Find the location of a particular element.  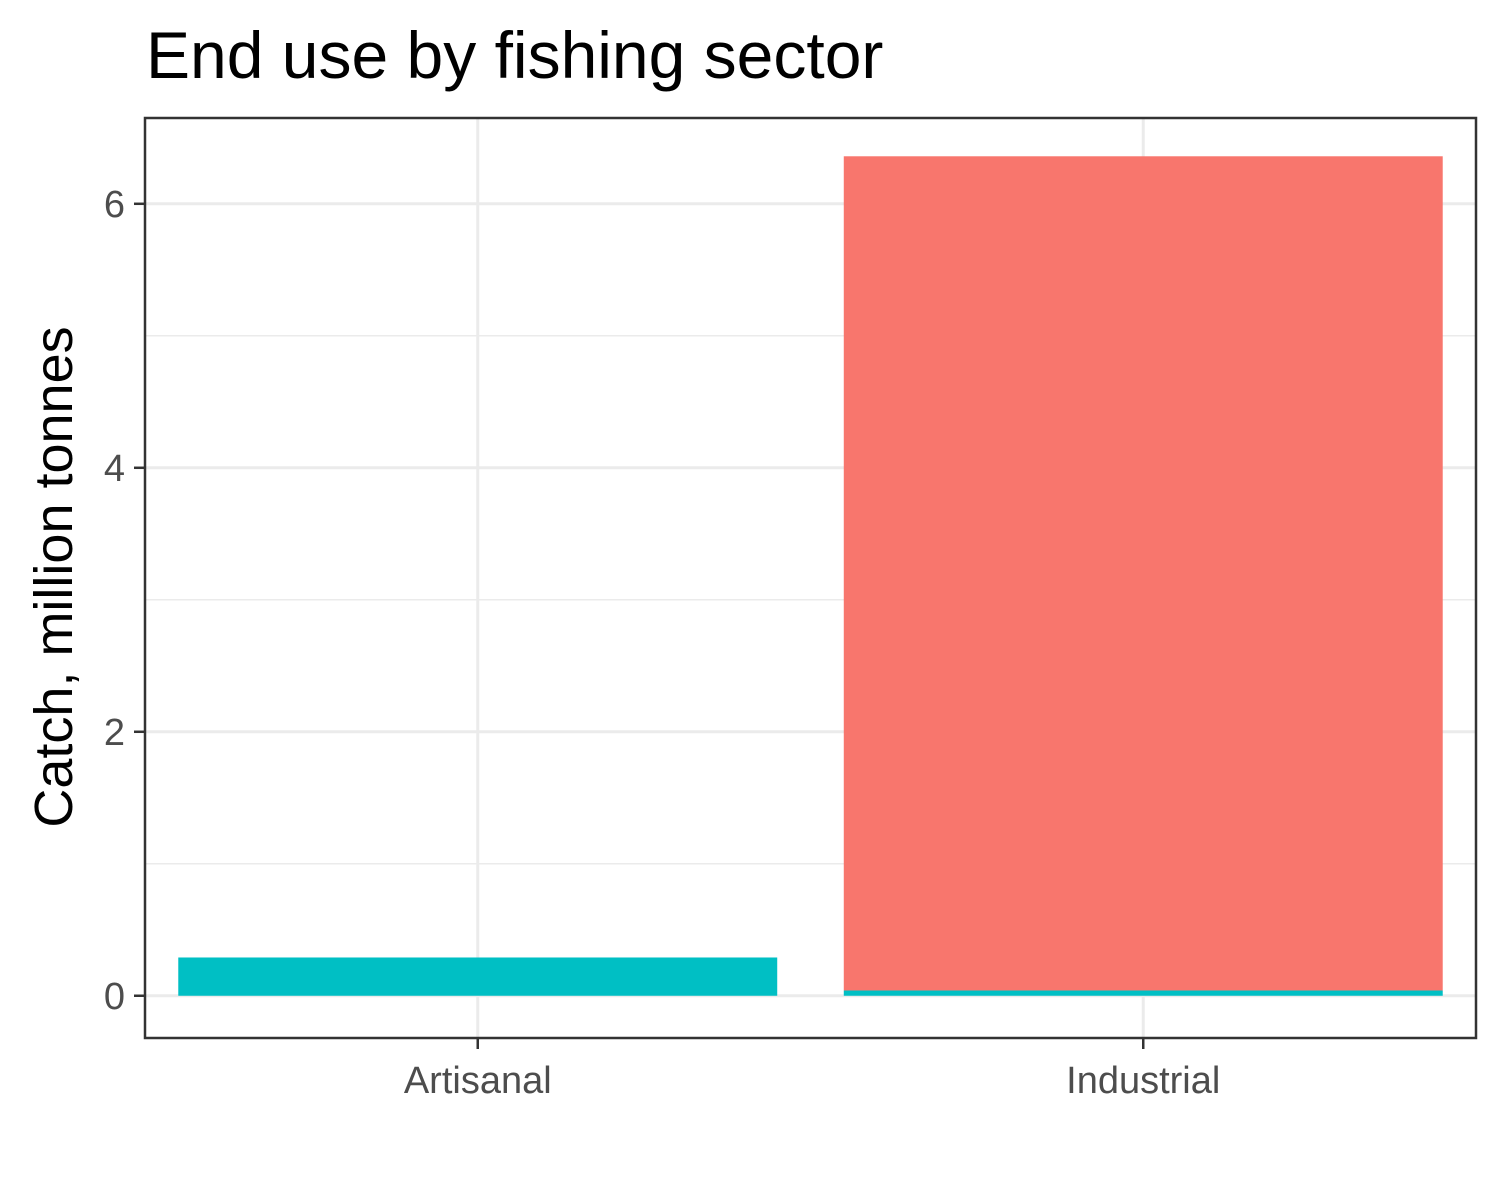

y-axis: 0 2 4 6 is located at coordinates (124, 601).